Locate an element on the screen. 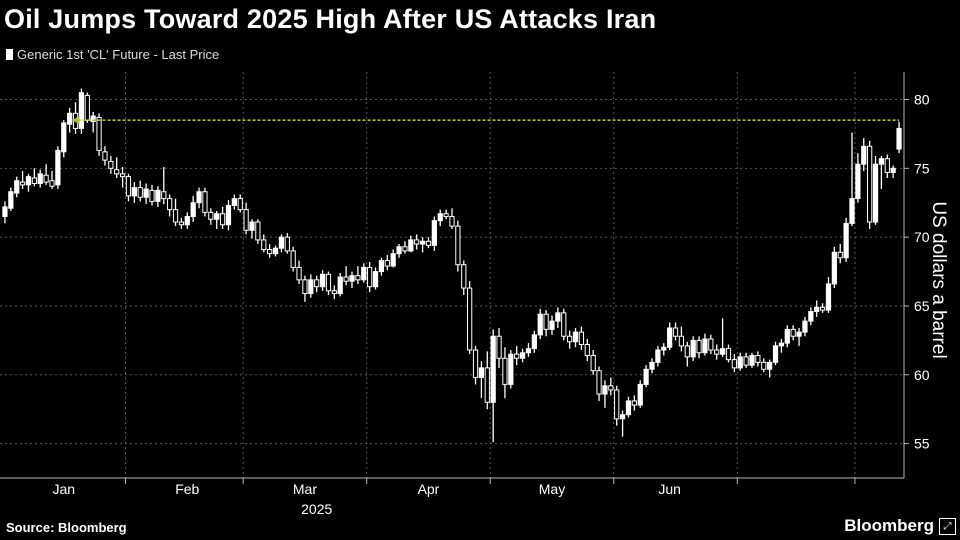 Image resolution: width=960 pixels, height=540 pixels. x-tick-label: Feb is located at coordinates (187, 489).